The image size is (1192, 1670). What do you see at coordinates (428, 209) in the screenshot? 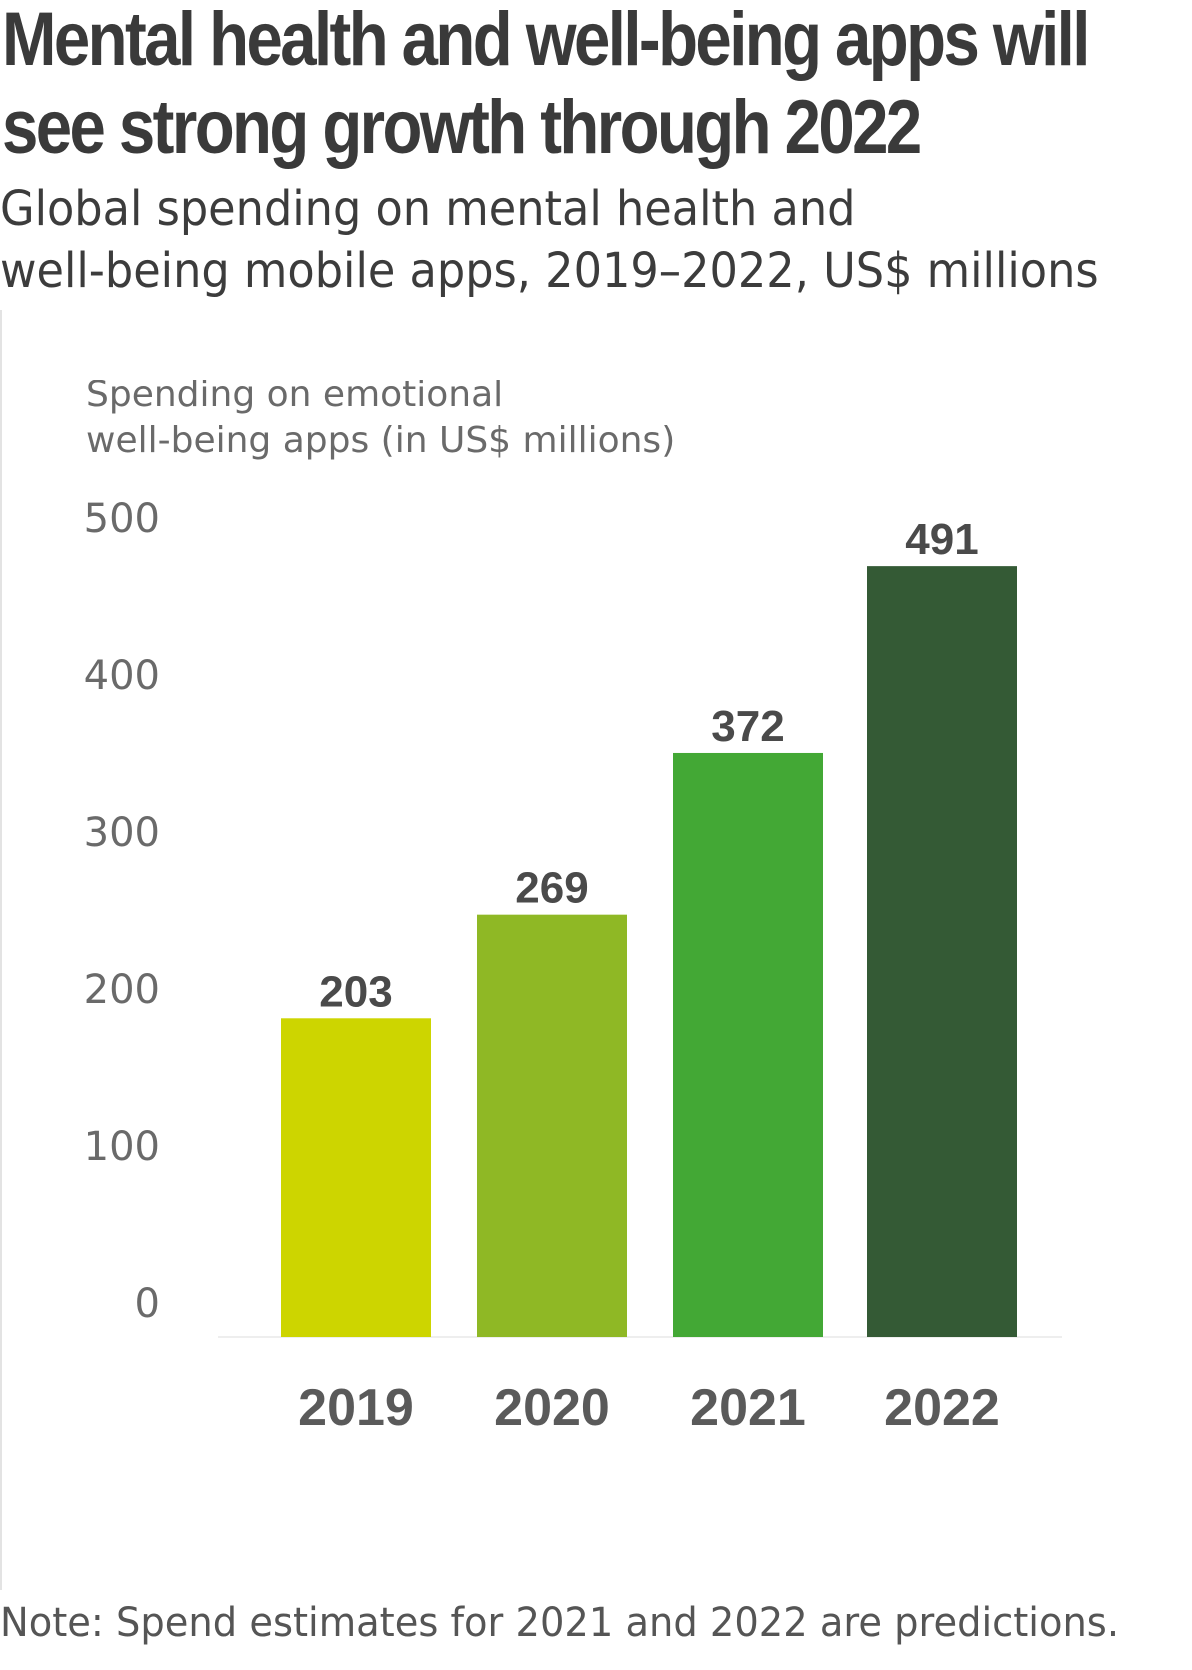
I see `chart-subtitle-line-1: Global spending on mental health and` at bounding box center [428, 209].